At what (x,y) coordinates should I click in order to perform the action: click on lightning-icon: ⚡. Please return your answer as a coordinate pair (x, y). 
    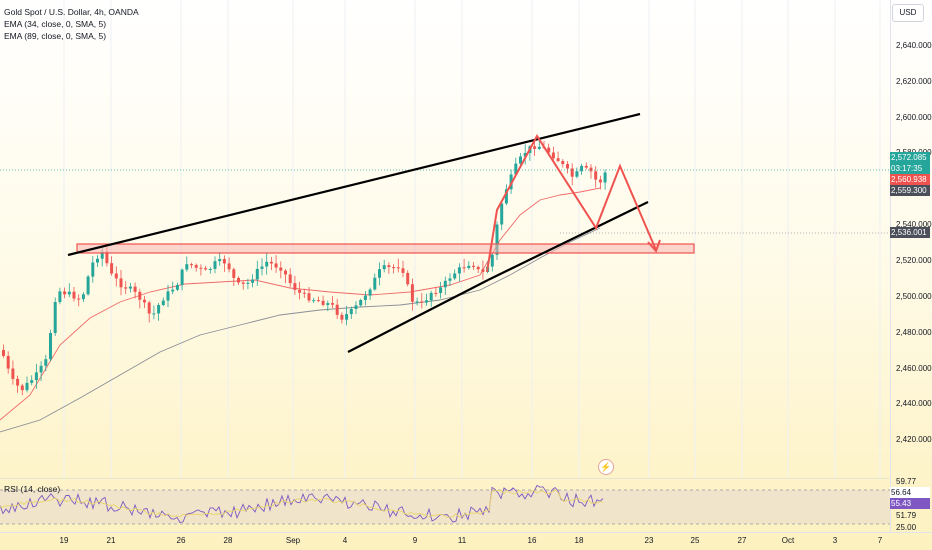
    Looking at the image, I should click on (606, 467).